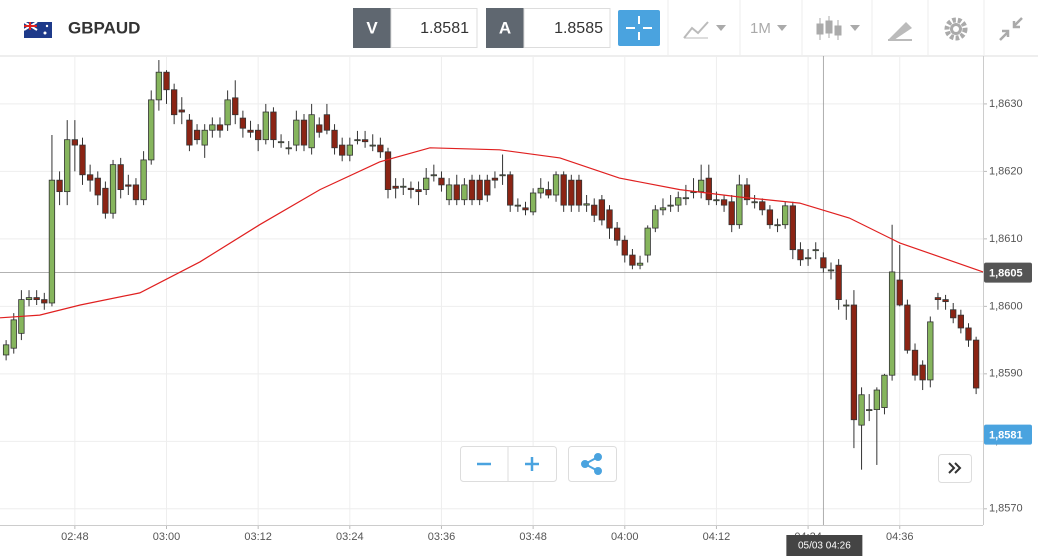  What do you see at coordinates (444, 28) in the screenshot?
I see `bid-price: 1.8581` at bounding box center [444, 28].